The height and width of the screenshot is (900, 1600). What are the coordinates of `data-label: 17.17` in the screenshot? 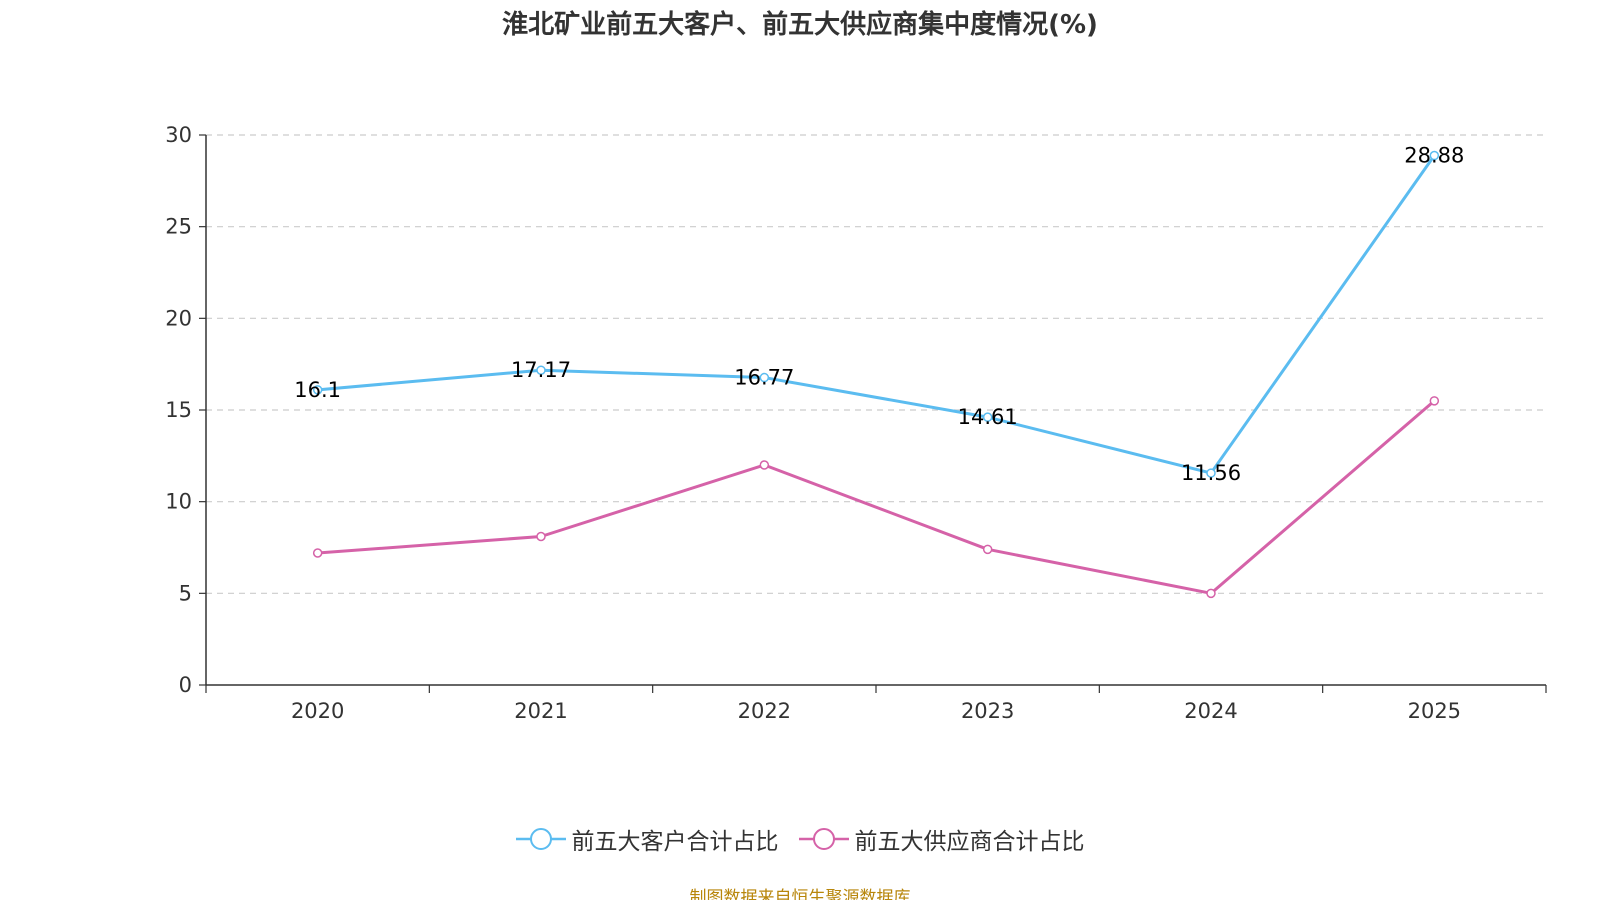 It's located at (541, 370).